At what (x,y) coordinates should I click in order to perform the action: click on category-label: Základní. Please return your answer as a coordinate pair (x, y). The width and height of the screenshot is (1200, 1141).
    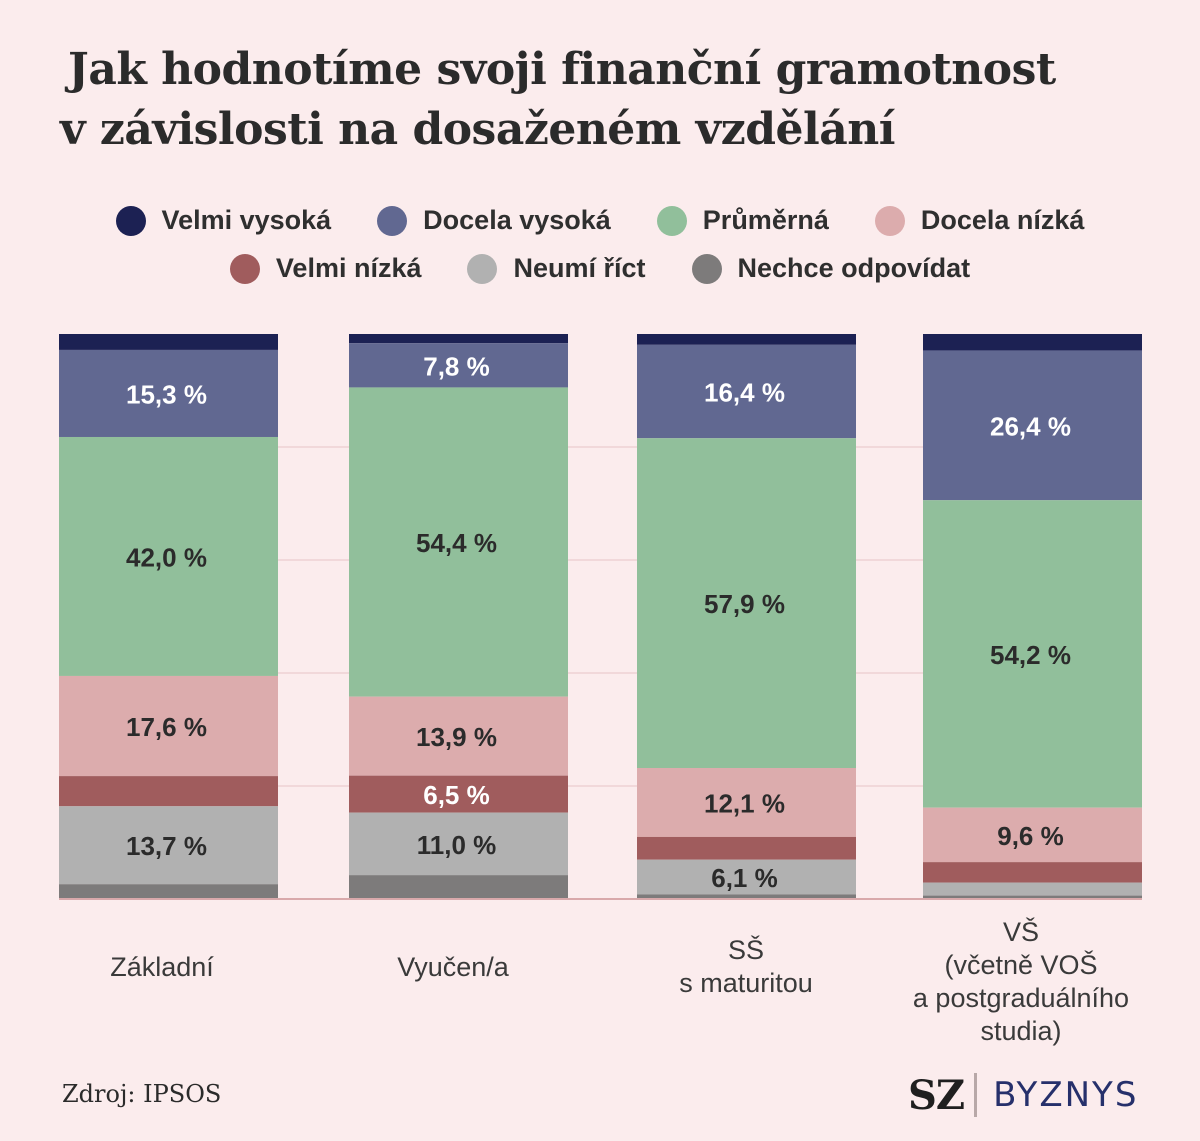
    Looking at the image, I should click on (162, 967).